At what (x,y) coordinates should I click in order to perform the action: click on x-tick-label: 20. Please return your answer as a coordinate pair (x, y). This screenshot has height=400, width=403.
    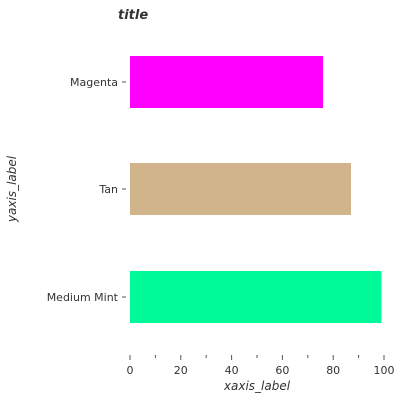
    Looking at the image, I should click on (181, 370).